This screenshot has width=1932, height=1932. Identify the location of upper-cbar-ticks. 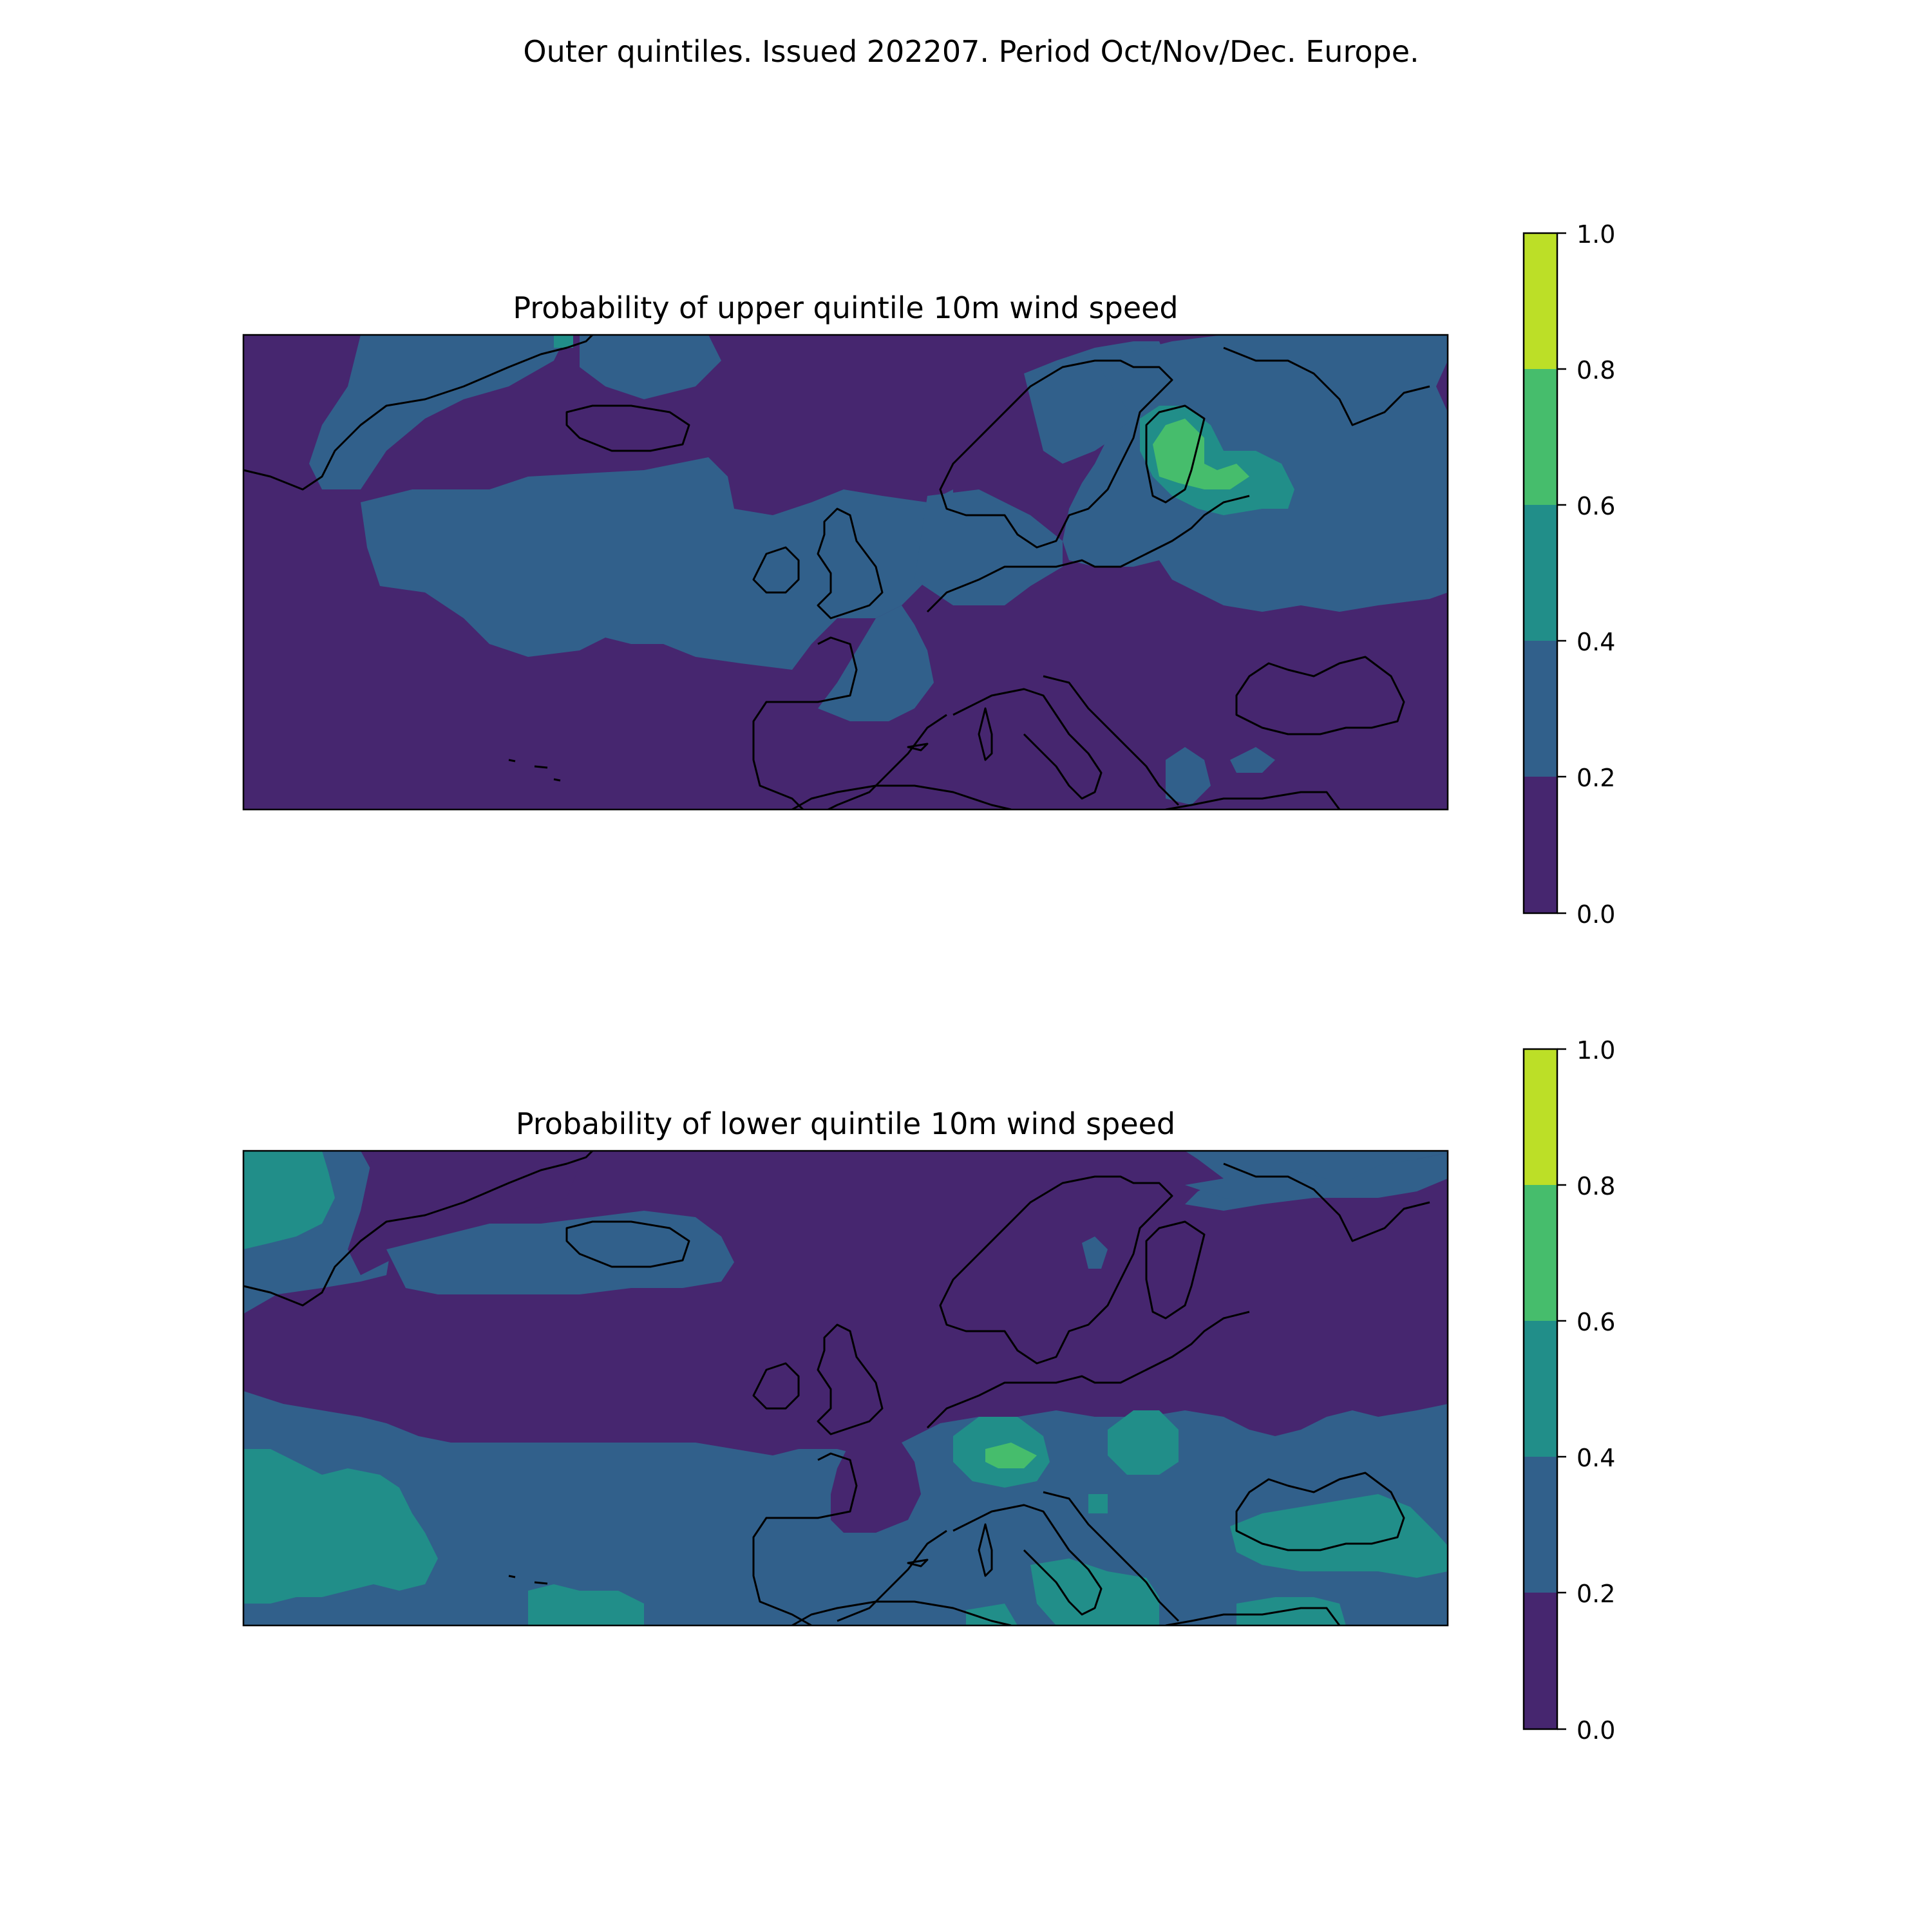
(1562, 573).